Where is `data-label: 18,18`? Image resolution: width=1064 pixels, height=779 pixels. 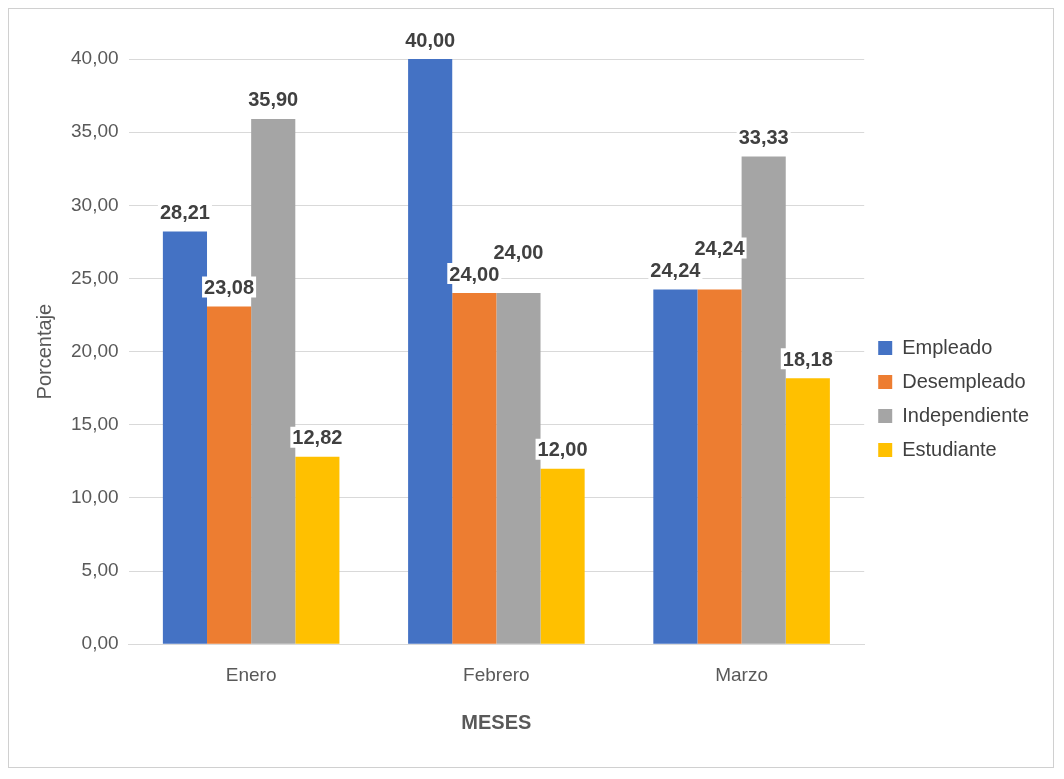
data-label: 18,18 is located at coordinates (807, 358).